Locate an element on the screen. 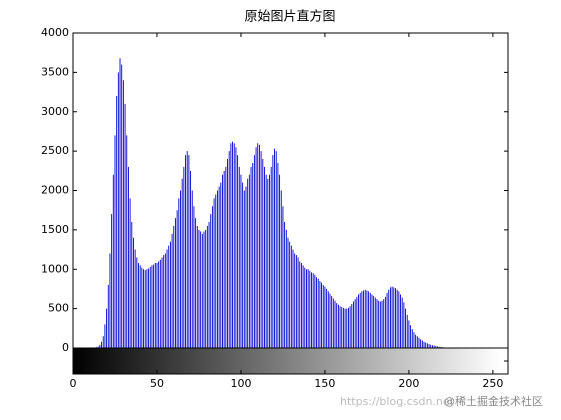 This screenshot has height=420, width=561. y-tick-label: 2000 is located at coordinates (55, 190).